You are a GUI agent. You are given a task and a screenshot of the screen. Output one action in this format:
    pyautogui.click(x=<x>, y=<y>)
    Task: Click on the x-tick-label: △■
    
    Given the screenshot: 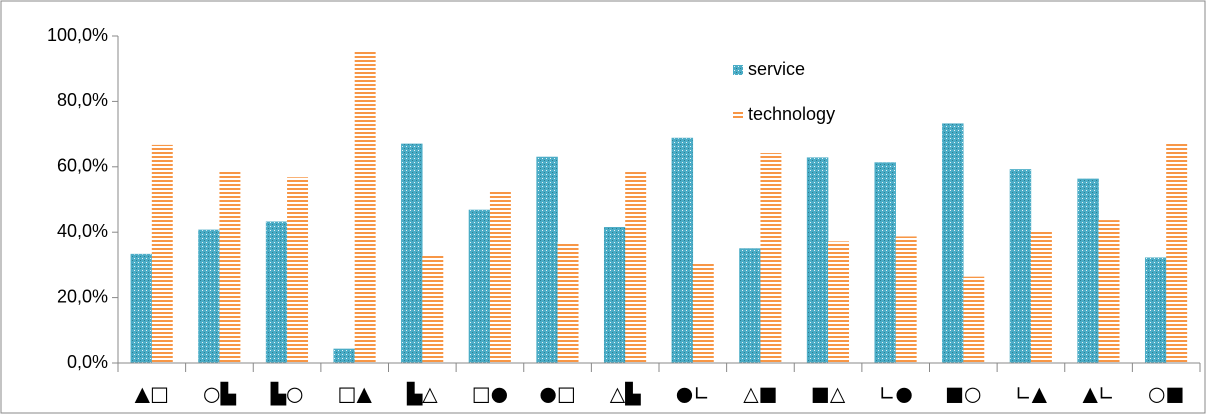 What is the action you would take?
    pyautogui.click(x=760, y=394)
    